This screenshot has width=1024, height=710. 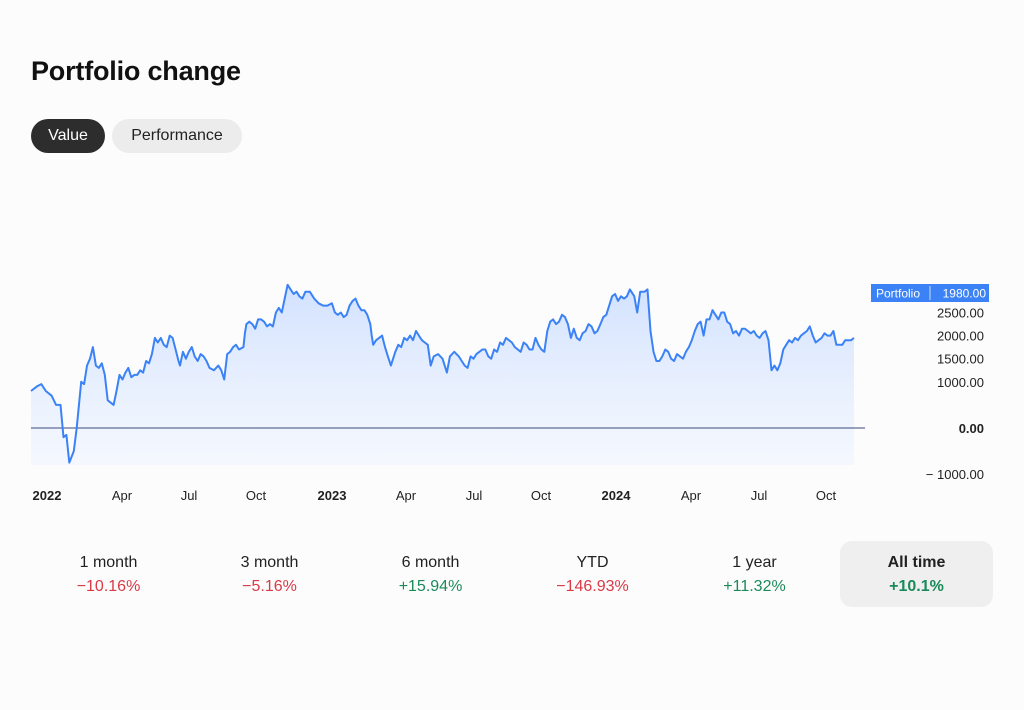 I want to click on y-tick-label: 2500.00, so click(x=960, y=313).